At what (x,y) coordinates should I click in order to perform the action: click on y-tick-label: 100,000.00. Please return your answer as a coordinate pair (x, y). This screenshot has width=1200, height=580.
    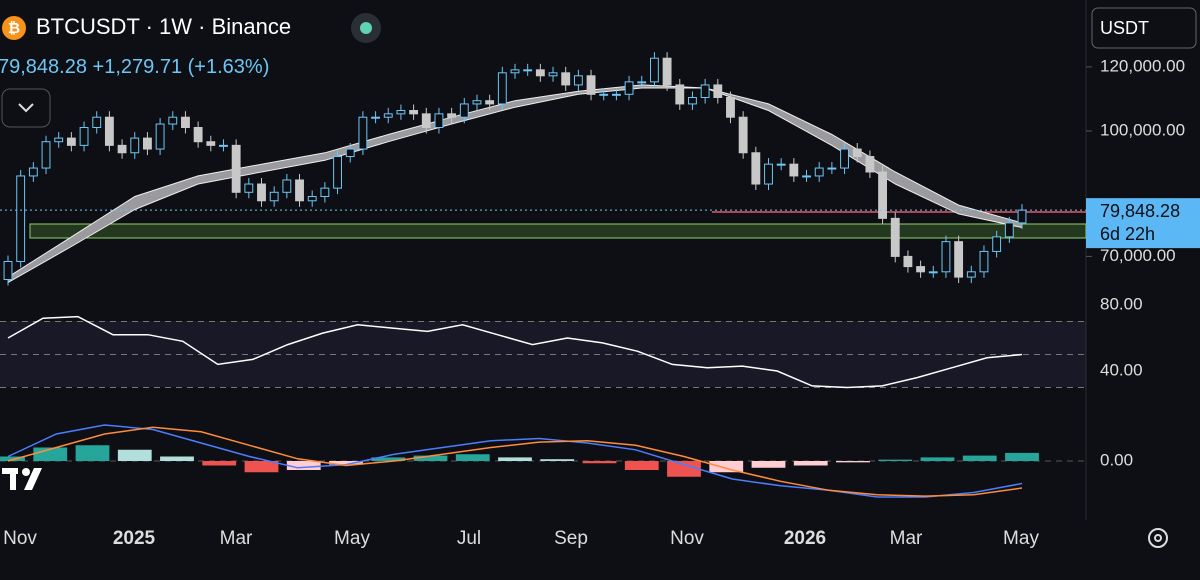
    Looking at the image, I should click on (1142, 129).